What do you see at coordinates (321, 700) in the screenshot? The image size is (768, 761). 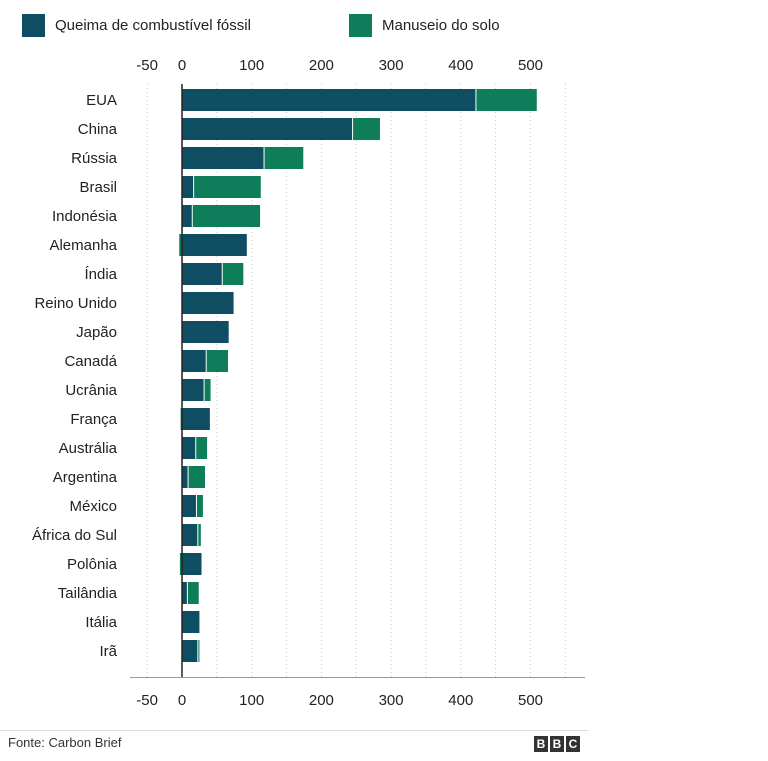 I see `tick-label-bottom: 200` at bounding box center [321, 700].